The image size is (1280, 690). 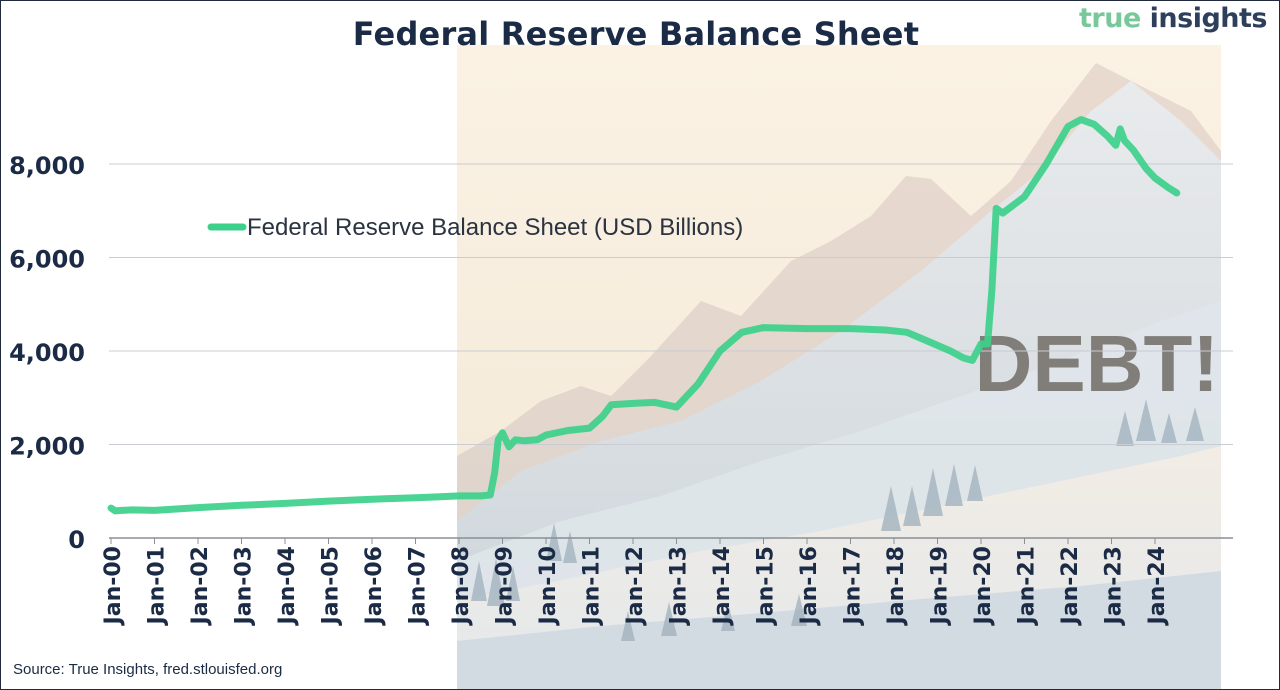 What do you see at coordinates (331, 586) in the screenshot?
I see `x-tick-label: Jan-05` at bounding box center [331, 586].